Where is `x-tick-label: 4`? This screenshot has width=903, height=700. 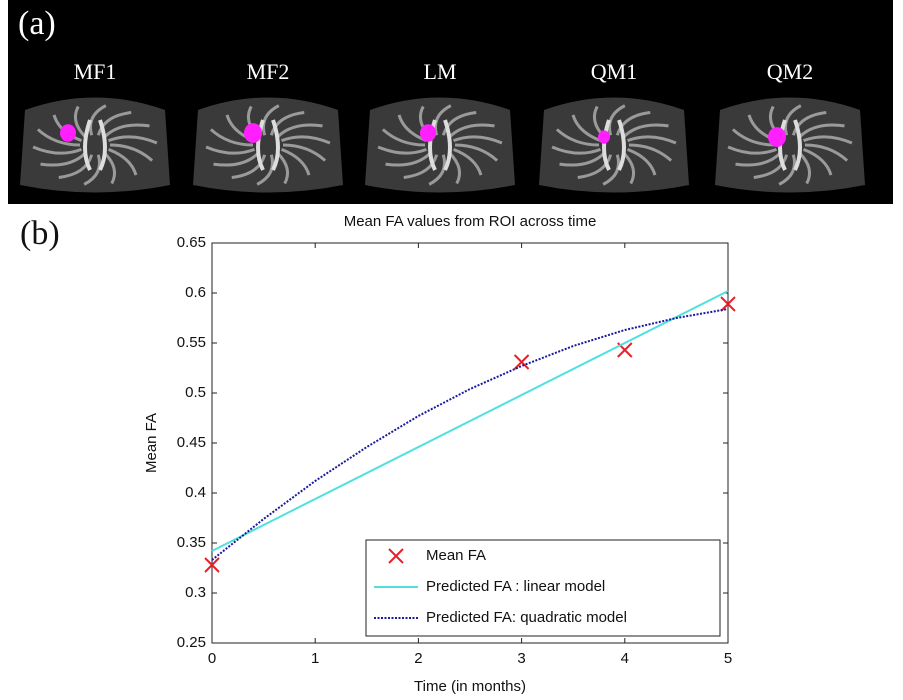 x-tick-label: 4 is located at coordinates (625, 658).